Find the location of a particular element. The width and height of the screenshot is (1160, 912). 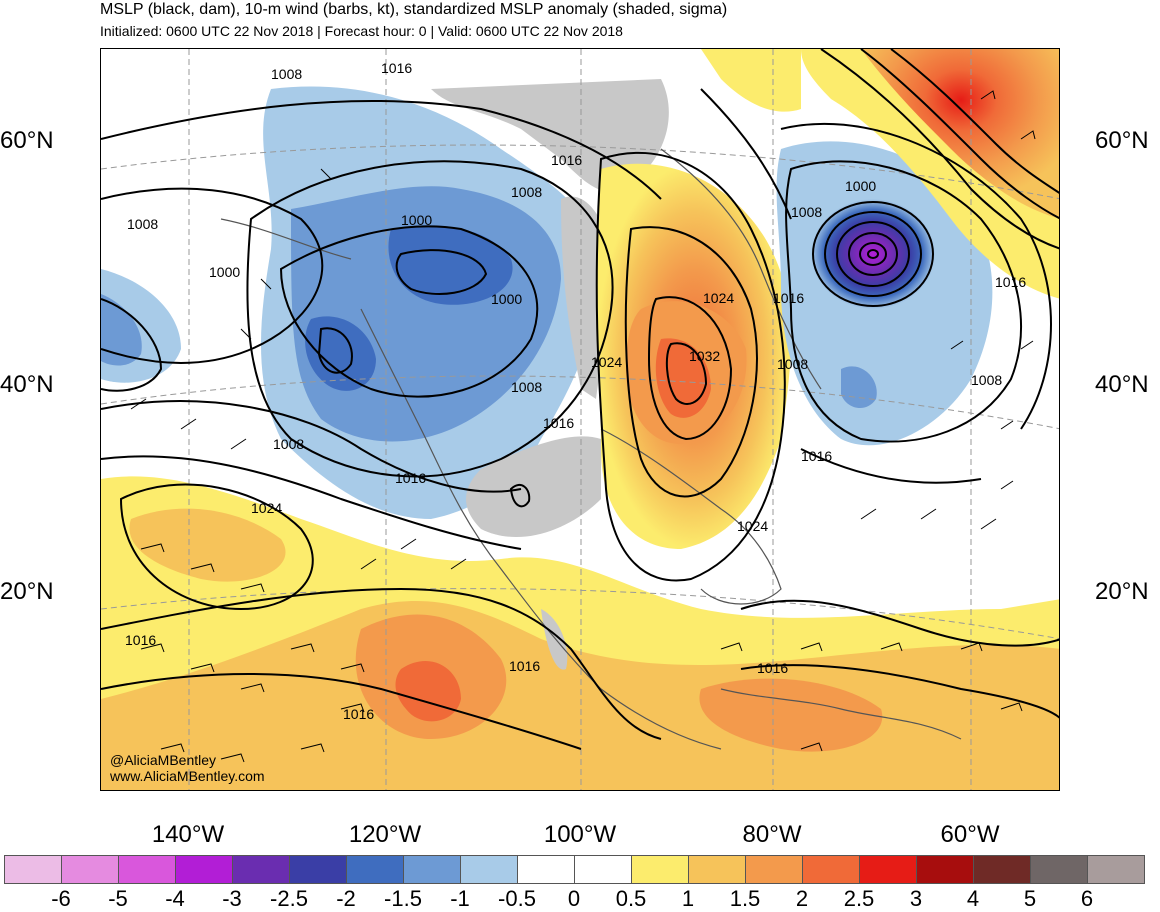

colorbar is located at coordinates (574, 869).